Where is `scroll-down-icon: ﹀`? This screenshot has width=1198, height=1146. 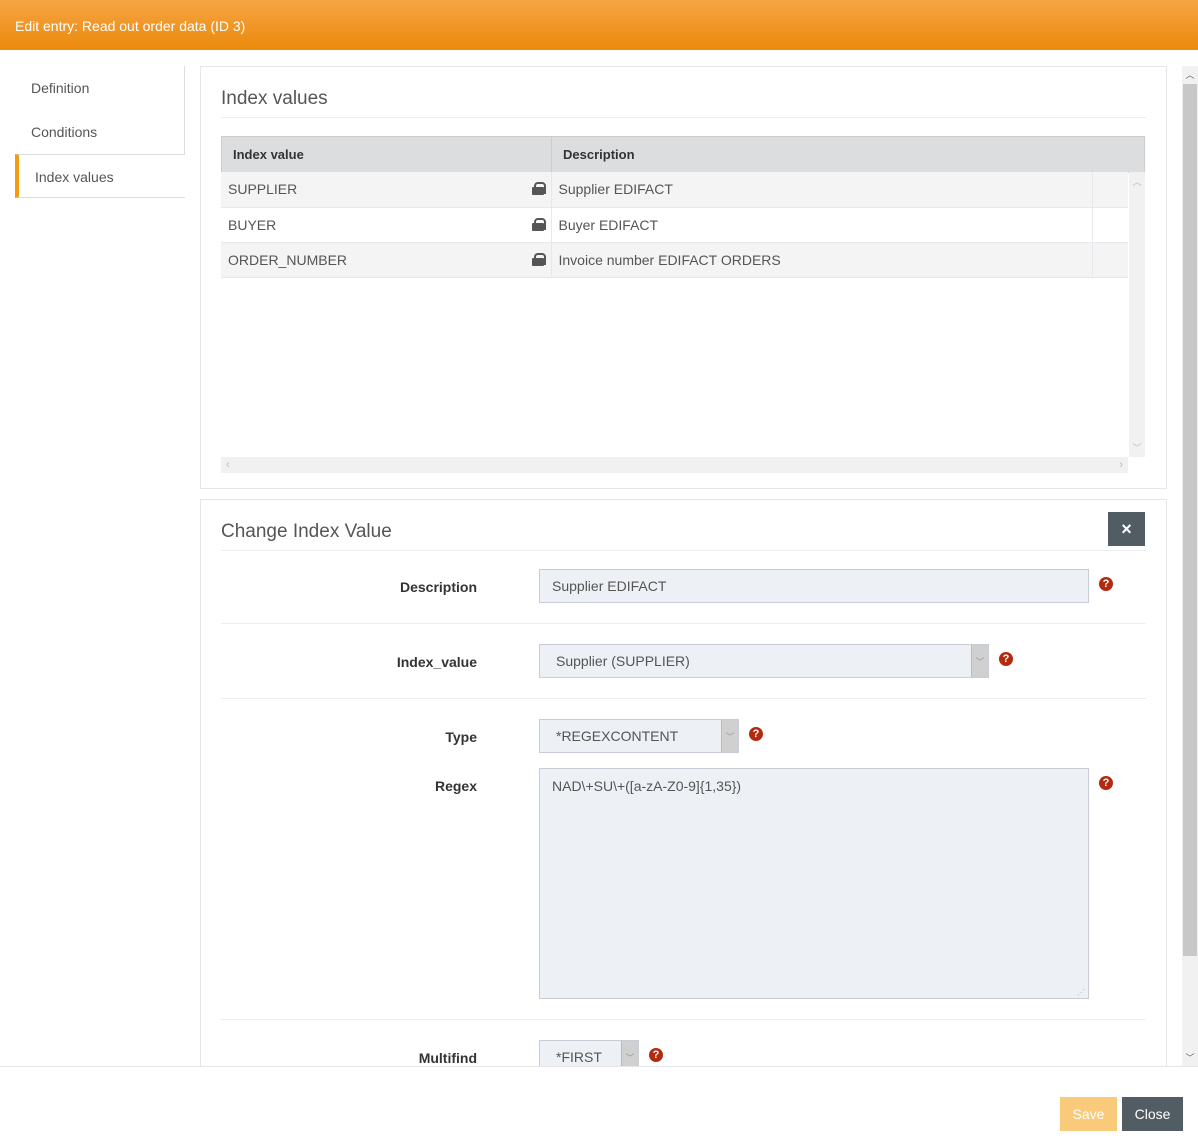
scroll-down-icon: ﹀ is located at coordinates (1190, 1058).